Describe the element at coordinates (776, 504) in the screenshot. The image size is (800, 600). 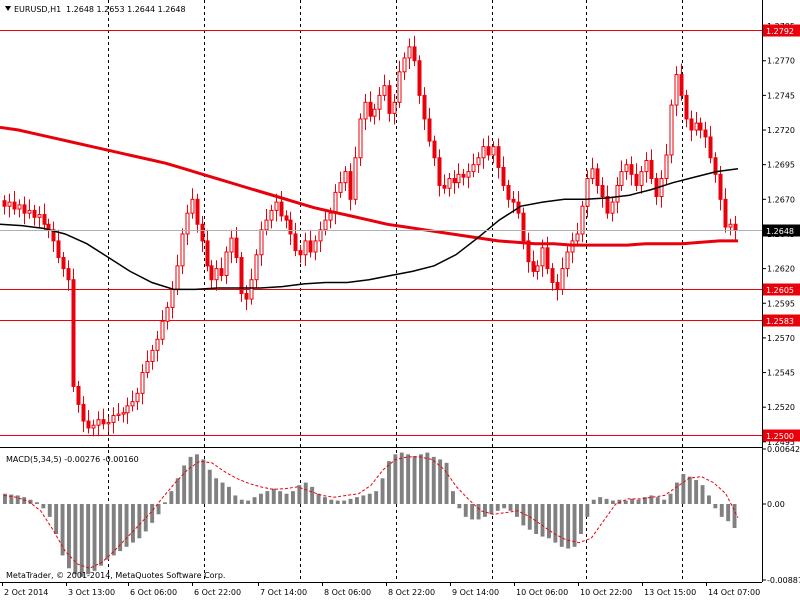
I see `macd-tick-label: 0.00` at that location.